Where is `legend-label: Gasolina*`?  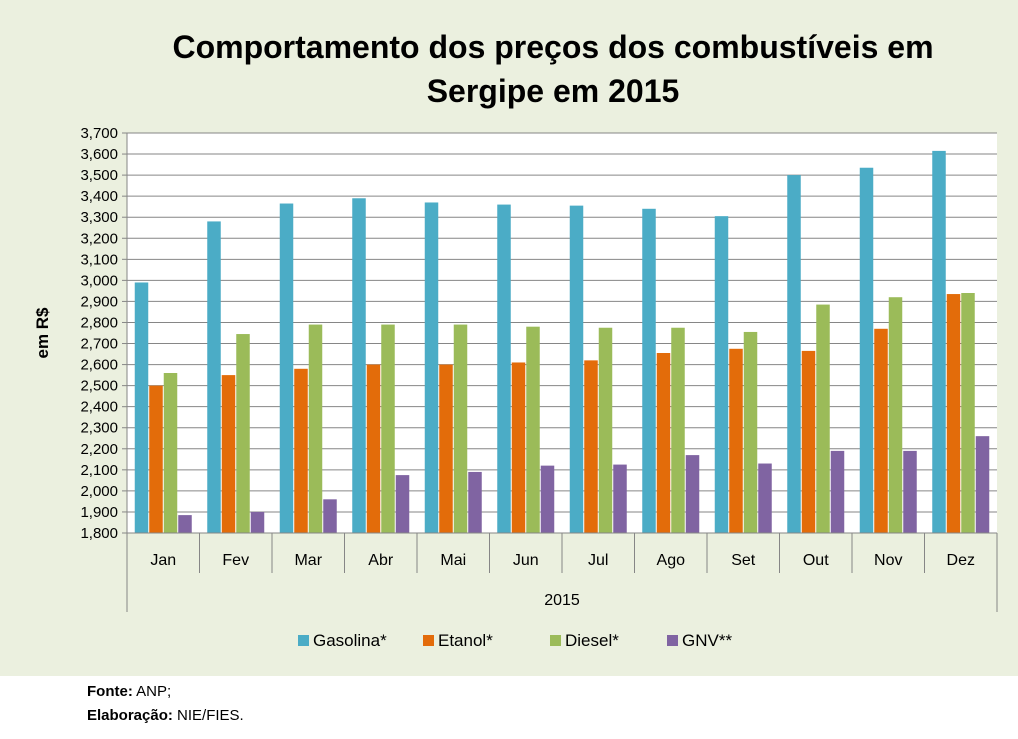 legend-label: Gasolina* is located at coordinates (350, 640).